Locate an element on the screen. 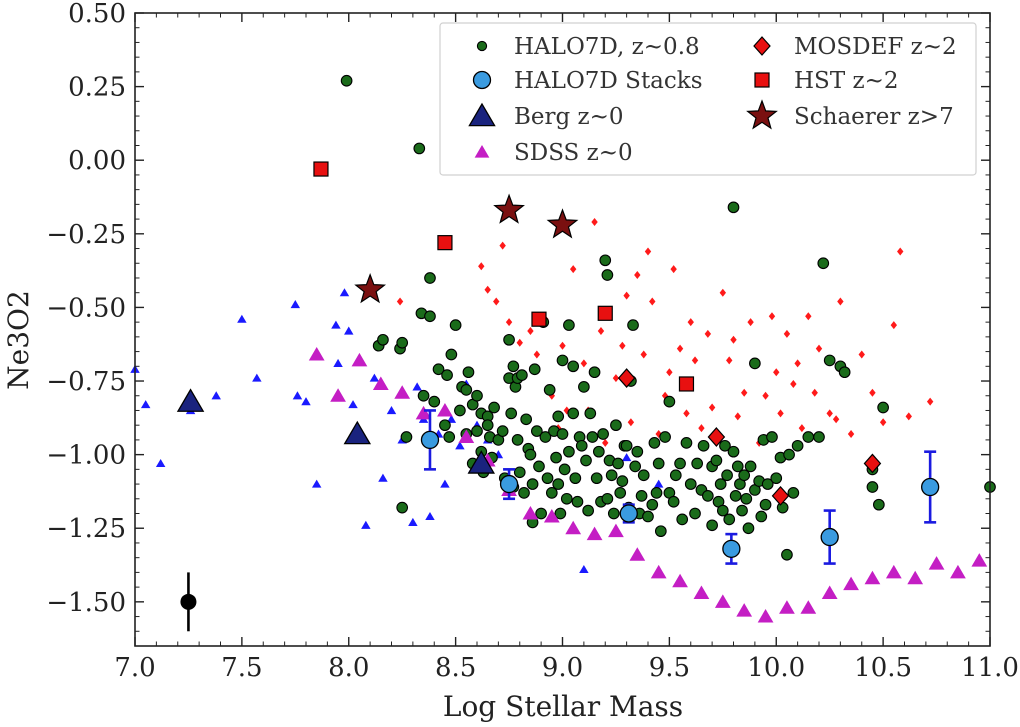 The height and width of the screenshot is (727, 1020). legend-marker-stacks is located at coordinates (482, 80).